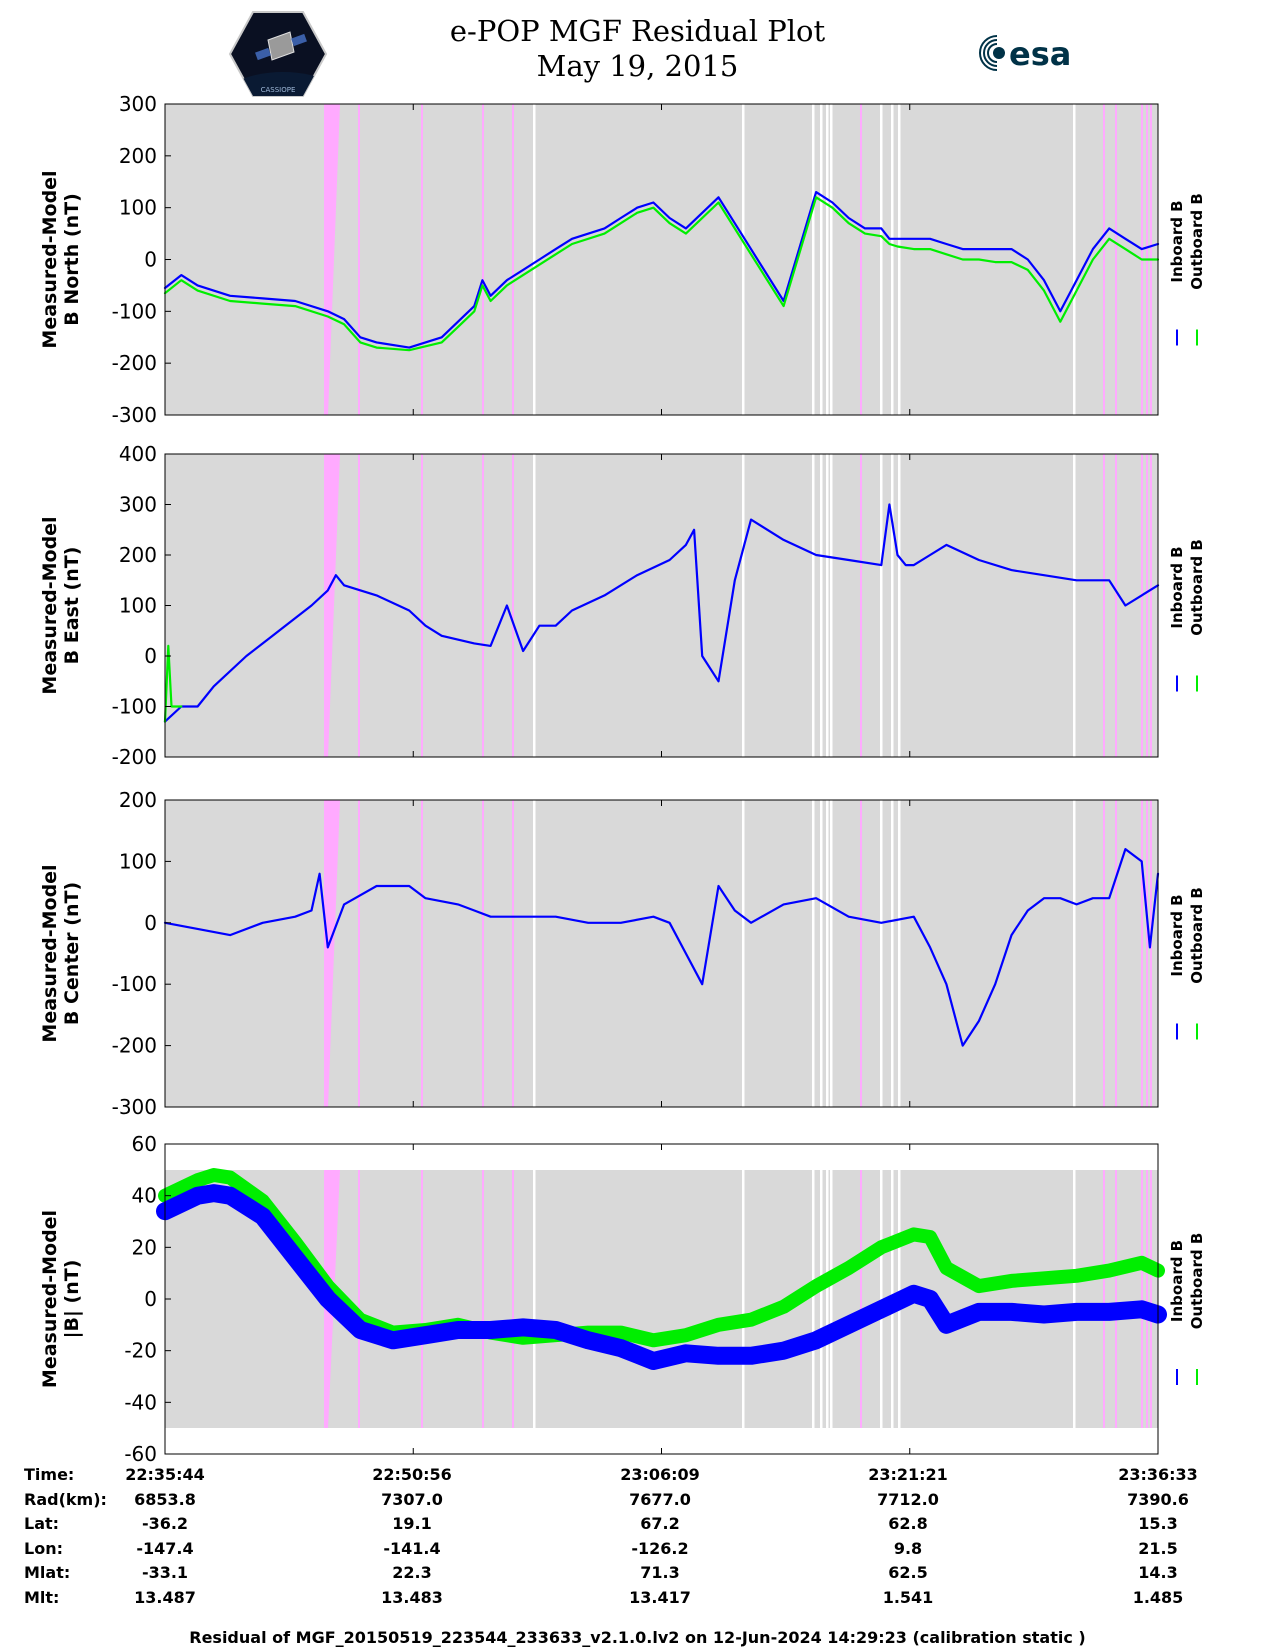 The height and width of the screenshot is (1650, 1275). I want to click on y-axis-label: B North (nT), so click(72, 259).